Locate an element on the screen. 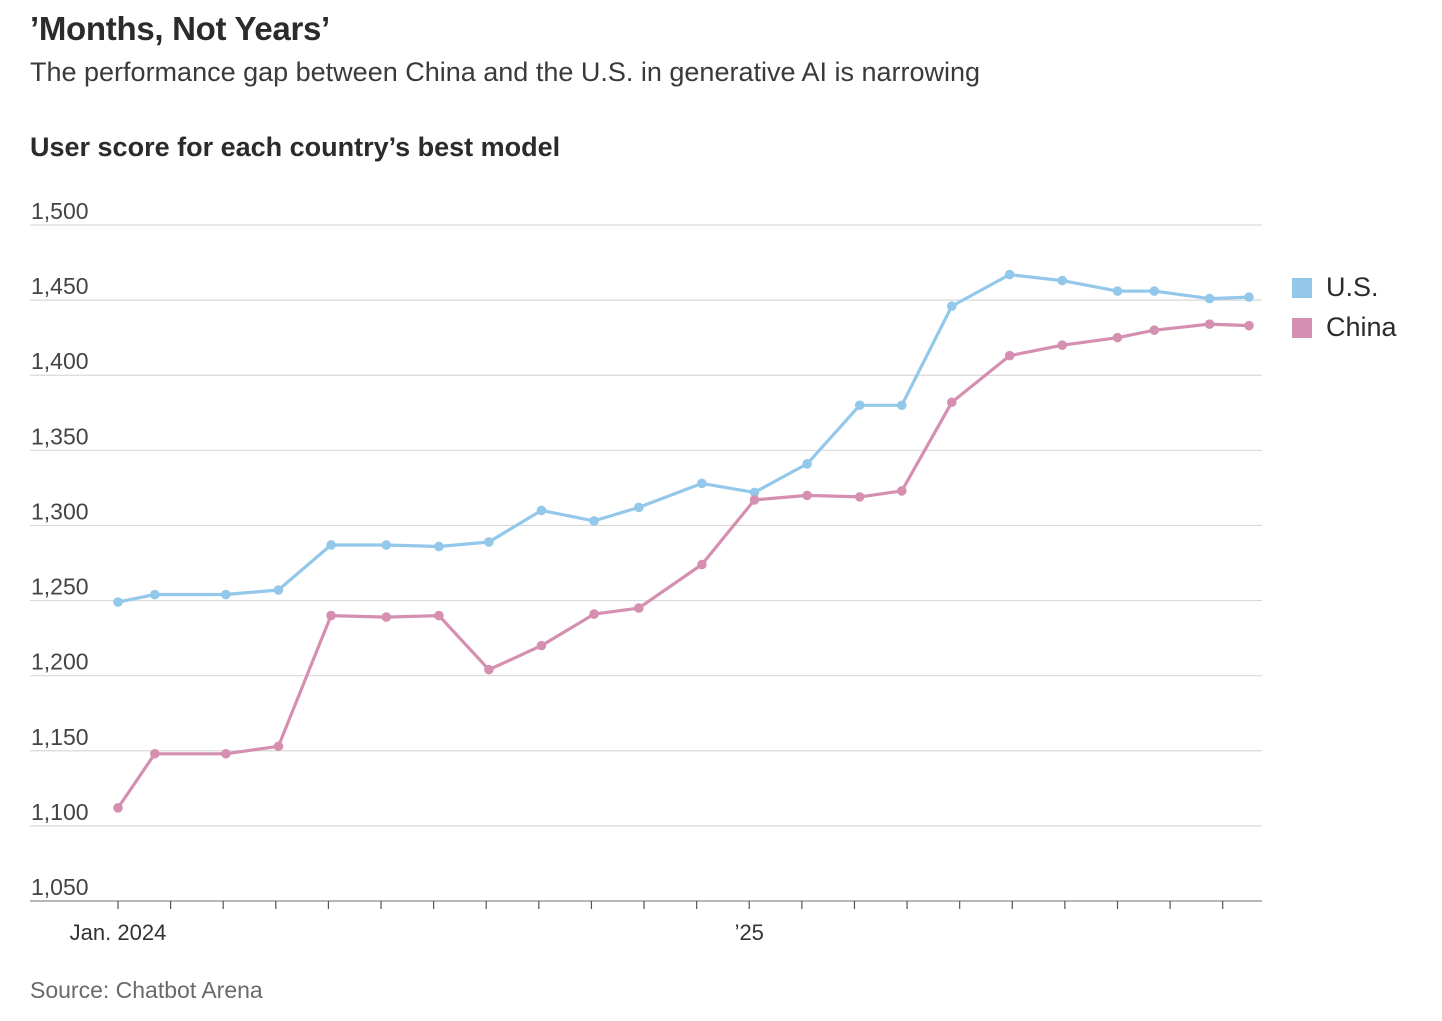 The image size is (1442, 1021). chart-title: ’Months, Not Years’ is located at coordinates (180, 28).